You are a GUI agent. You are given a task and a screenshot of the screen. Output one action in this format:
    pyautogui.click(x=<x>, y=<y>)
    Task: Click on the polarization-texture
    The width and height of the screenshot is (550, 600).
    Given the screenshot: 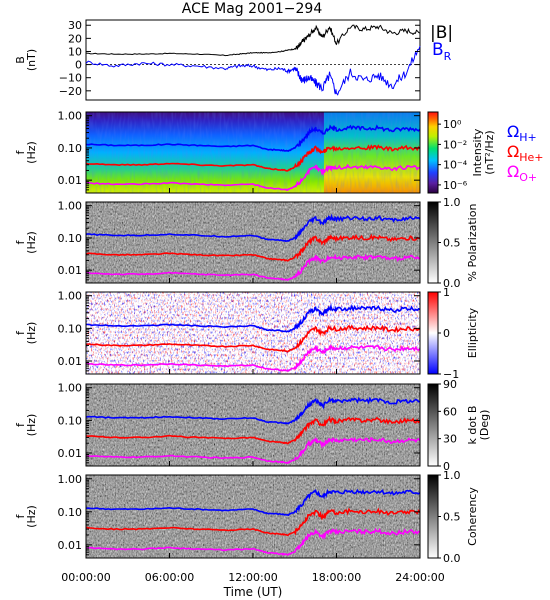 What is the action you would take?
    pyautogui.click(x=253, y=242)
    